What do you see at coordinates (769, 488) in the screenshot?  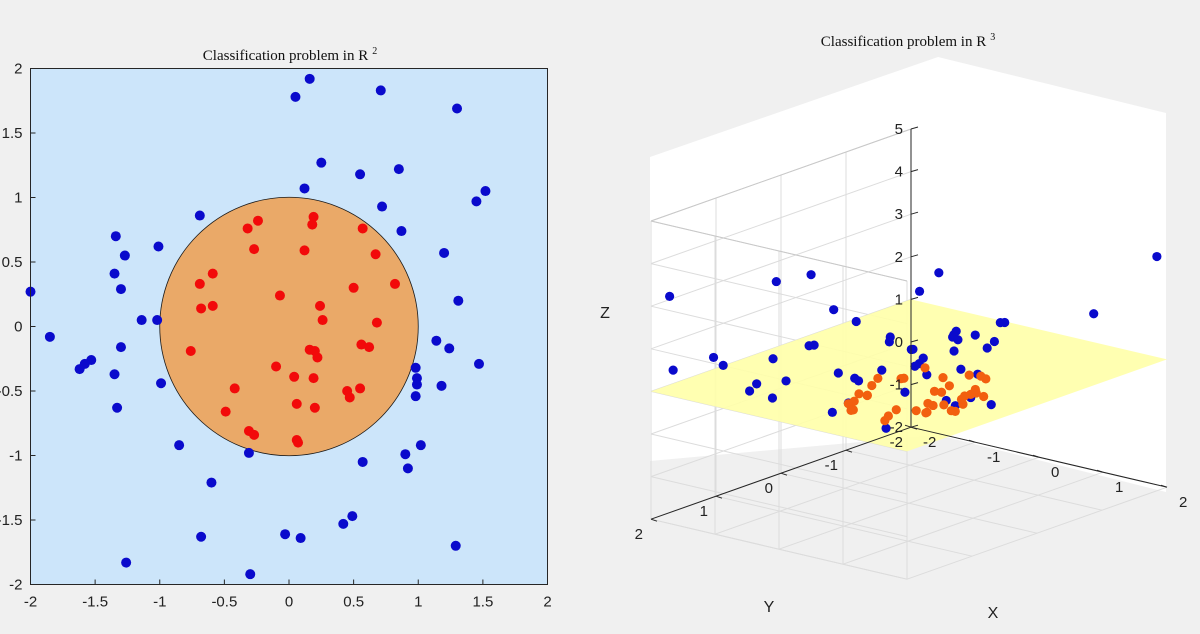 I see `y-tick-label: 0` at bounding box center [769, 488].